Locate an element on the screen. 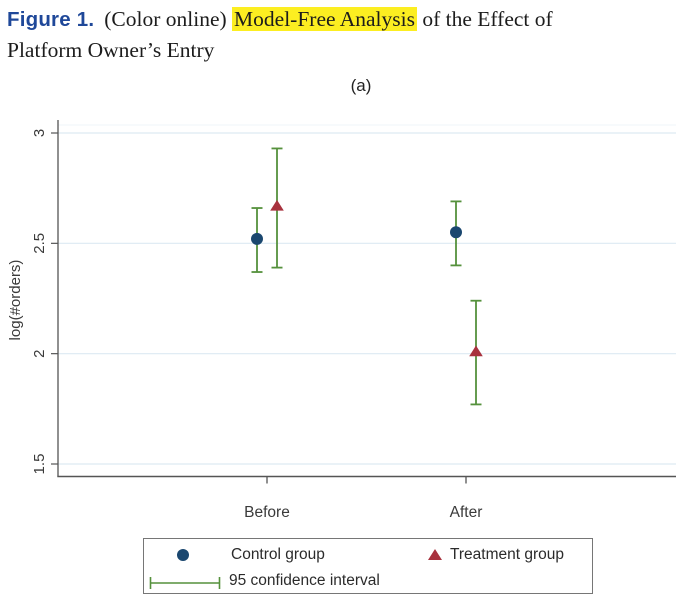  y-tick-label: 3 is located at coordinates (39, 133).